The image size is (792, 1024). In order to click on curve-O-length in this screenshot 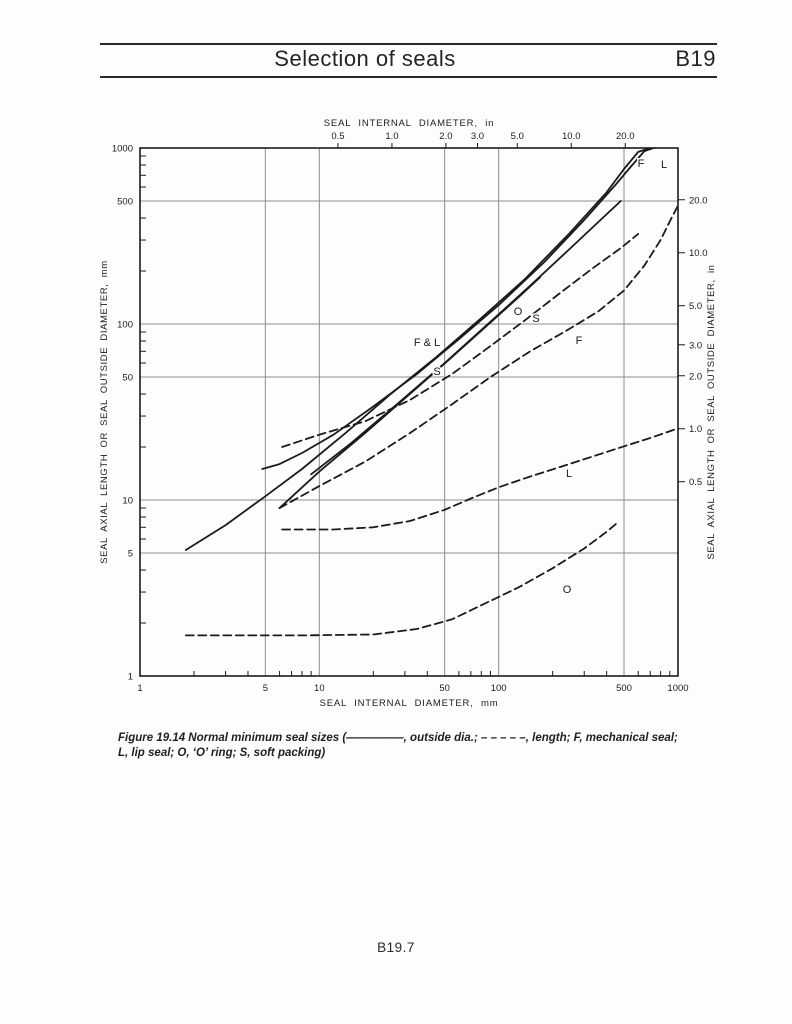, I will do `click(400, 580)`.